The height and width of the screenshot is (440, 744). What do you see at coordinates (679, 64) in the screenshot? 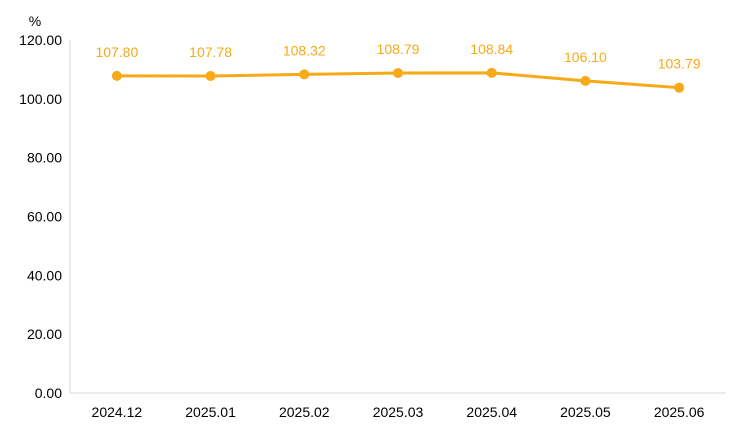
I see `data-label: 103.79` at bounding box center [679, 64].